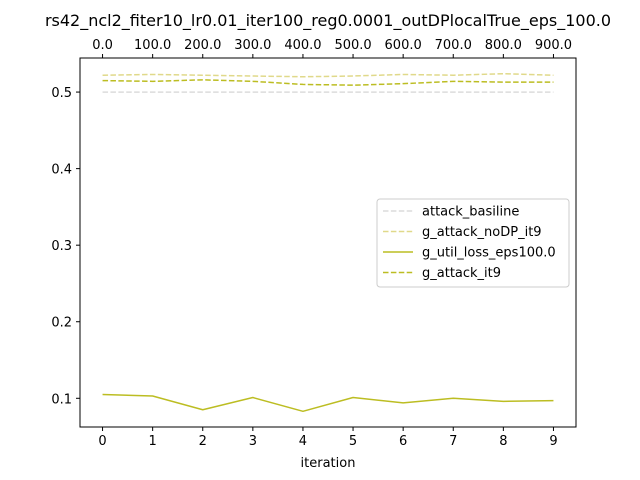  Describe the element at coordinates (352, 45) in the screenshot. I see `top-x-tick-label: 500.0` at that location.